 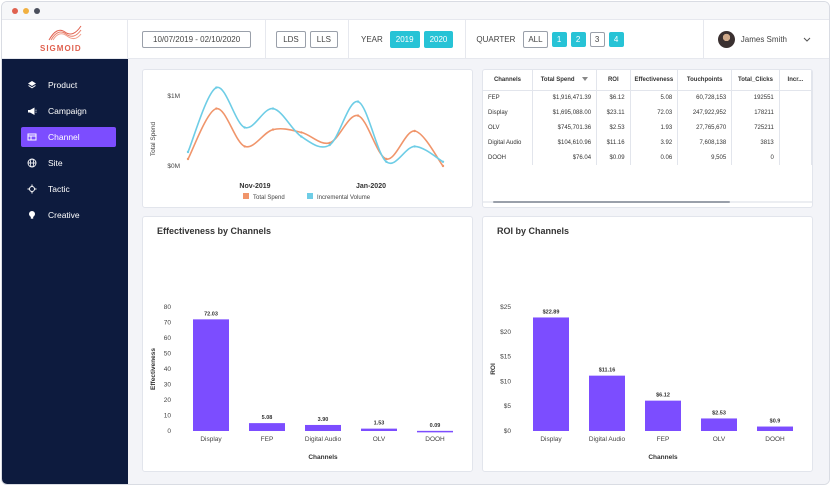 What do you see at coordinates (765, 39) in the screenshot?
I see `user-menu: James Smith` at bounding box center [765, 39].